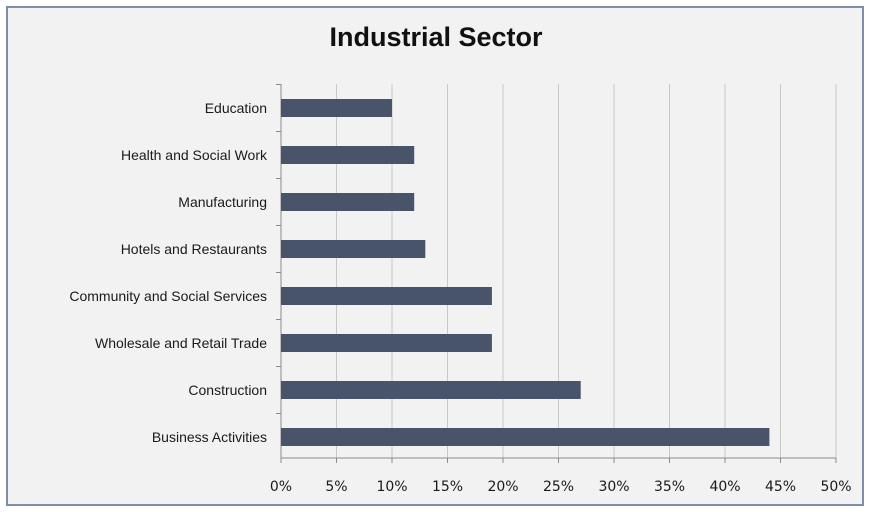  I want to click on category-label: Business Activities, so click(209, 437).